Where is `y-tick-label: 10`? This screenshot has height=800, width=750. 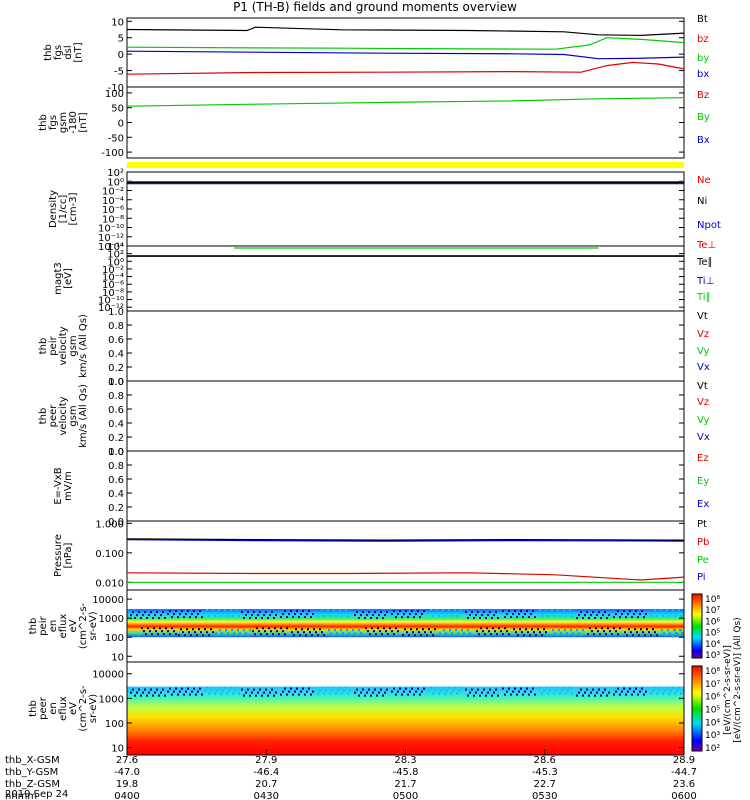 y-tick-label: 10 is located at coordinates (117, 22).